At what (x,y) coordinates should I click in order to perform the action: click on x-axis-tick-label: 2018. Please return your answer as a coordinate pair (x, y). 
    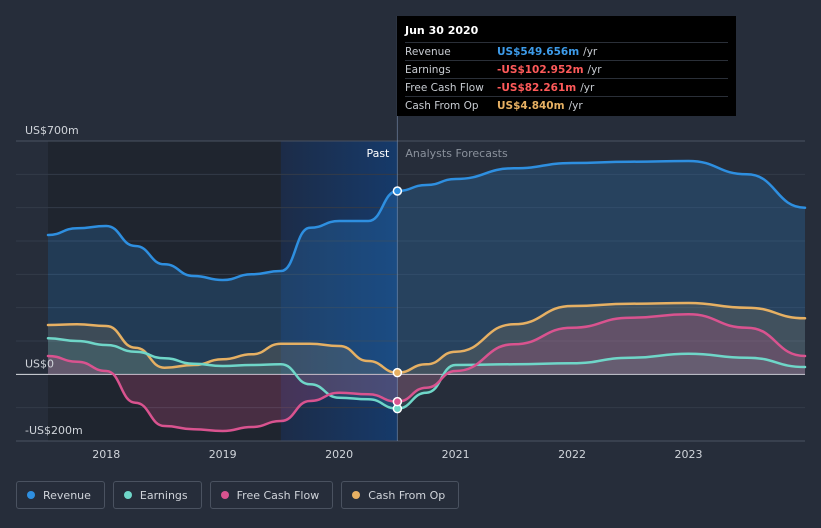
    Looking at the image, I should click on (106, 454).